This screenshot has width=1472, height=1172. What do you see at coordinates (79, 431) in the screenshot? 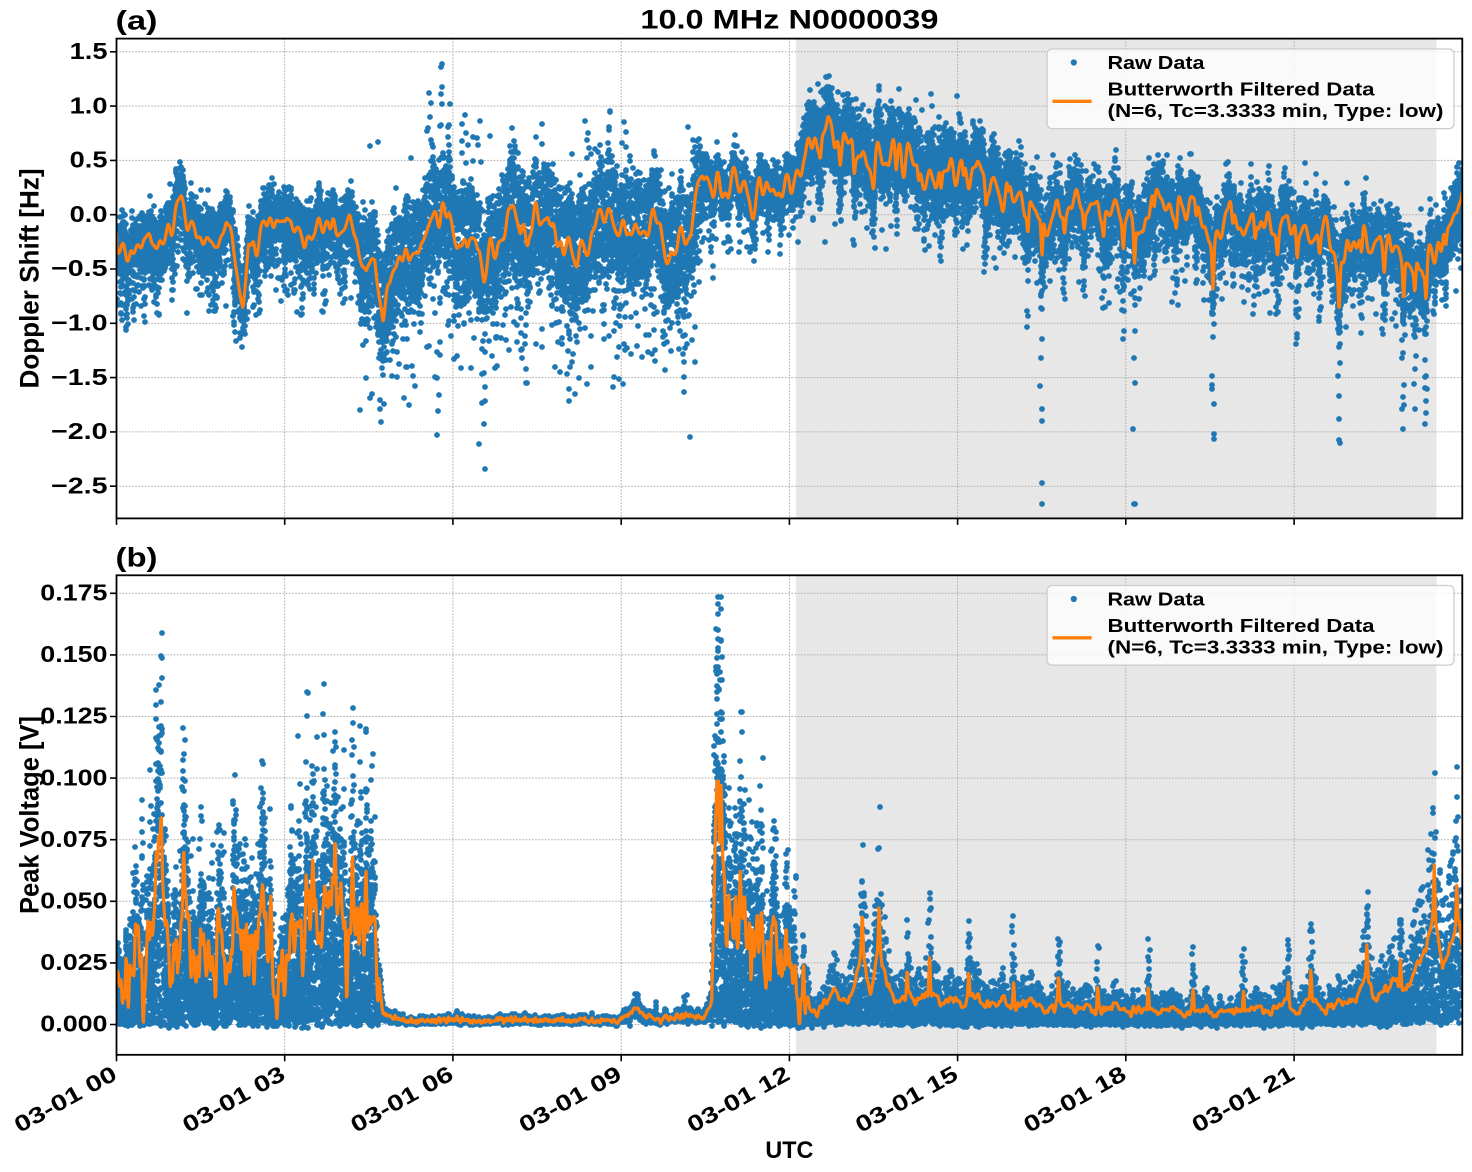
I see `svg-text: −2.0` at bounding box center [79, 431].